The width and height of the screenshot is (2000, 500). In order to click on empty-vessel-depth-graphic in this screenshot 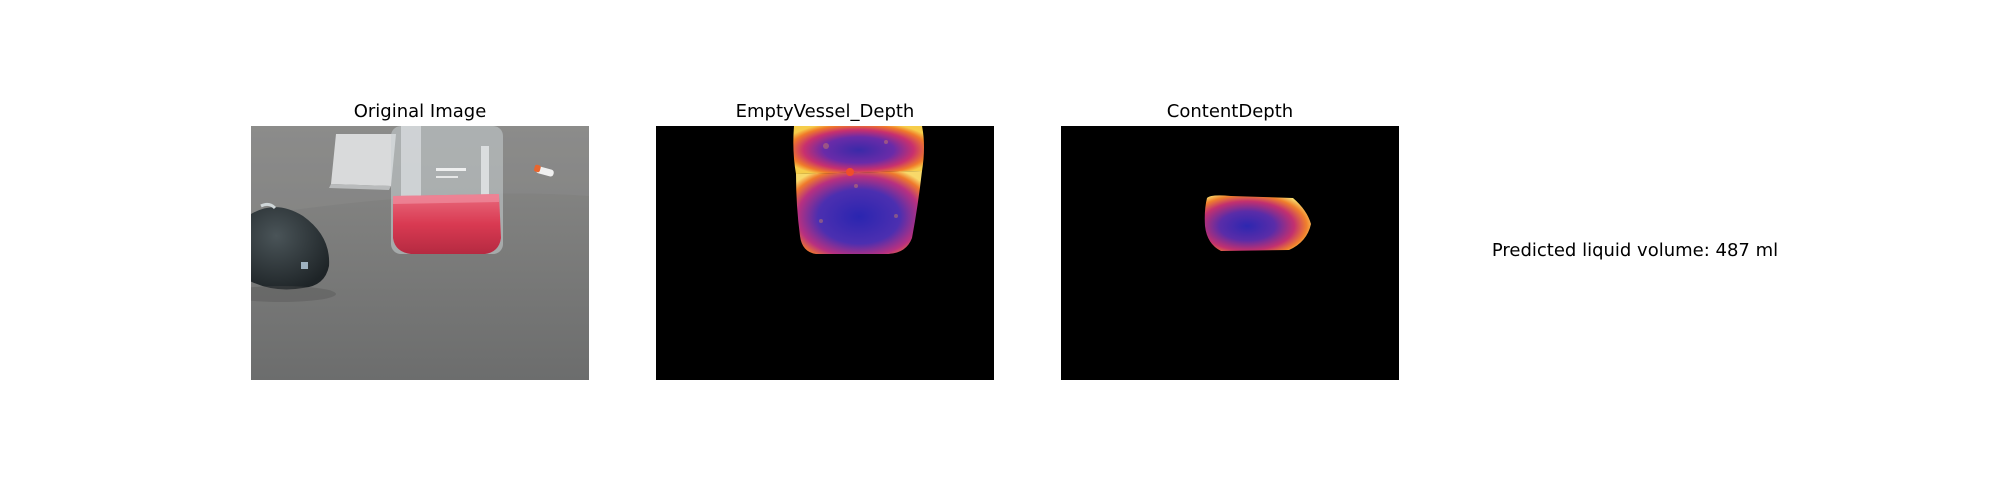, I will do `click(825, 253)`.